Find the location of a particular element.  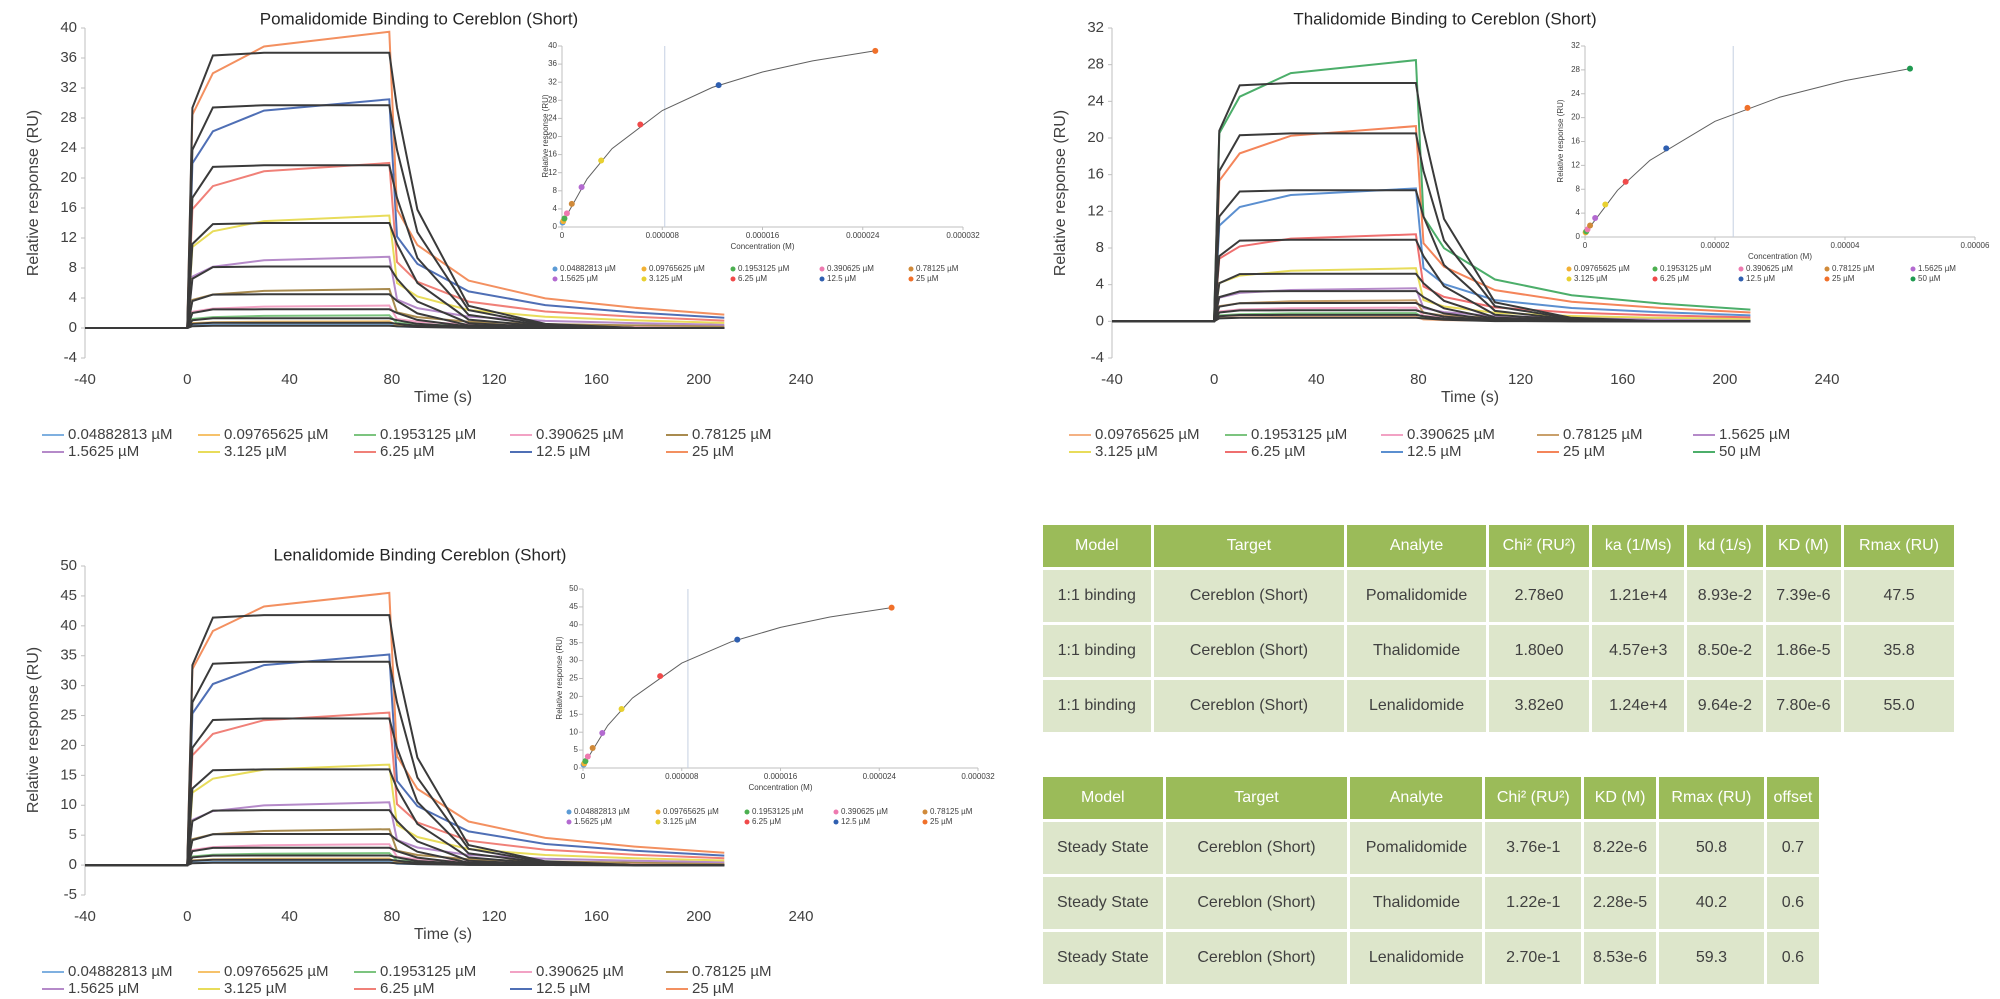

x-tick-label: 240 is located at coordinates (800, 916).